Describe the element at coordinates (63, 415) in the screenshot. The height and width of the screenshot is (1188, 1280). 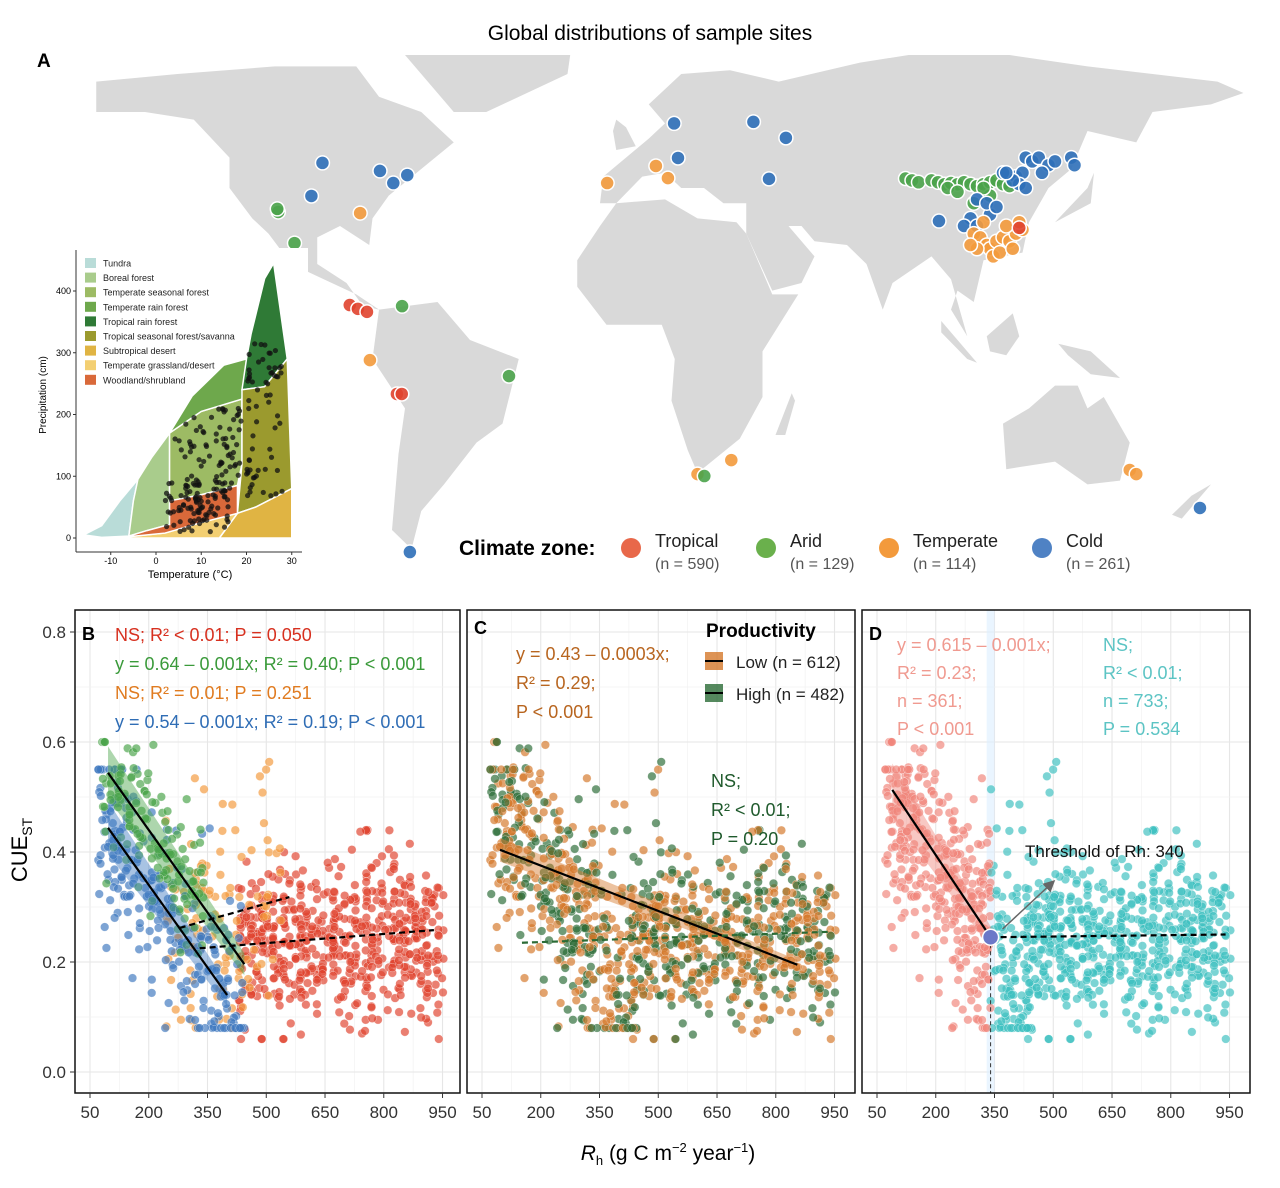
I see `inset-y-tick-label: 200` at that location.